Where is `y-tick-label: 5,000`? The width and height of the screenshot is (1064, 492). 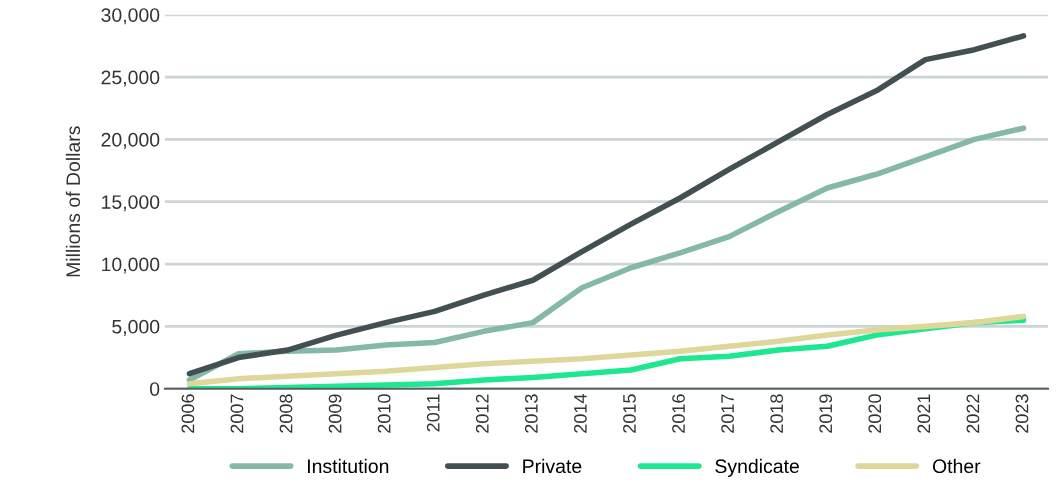
y-tick-label: 5,000 is located at coordinates (136, 327).